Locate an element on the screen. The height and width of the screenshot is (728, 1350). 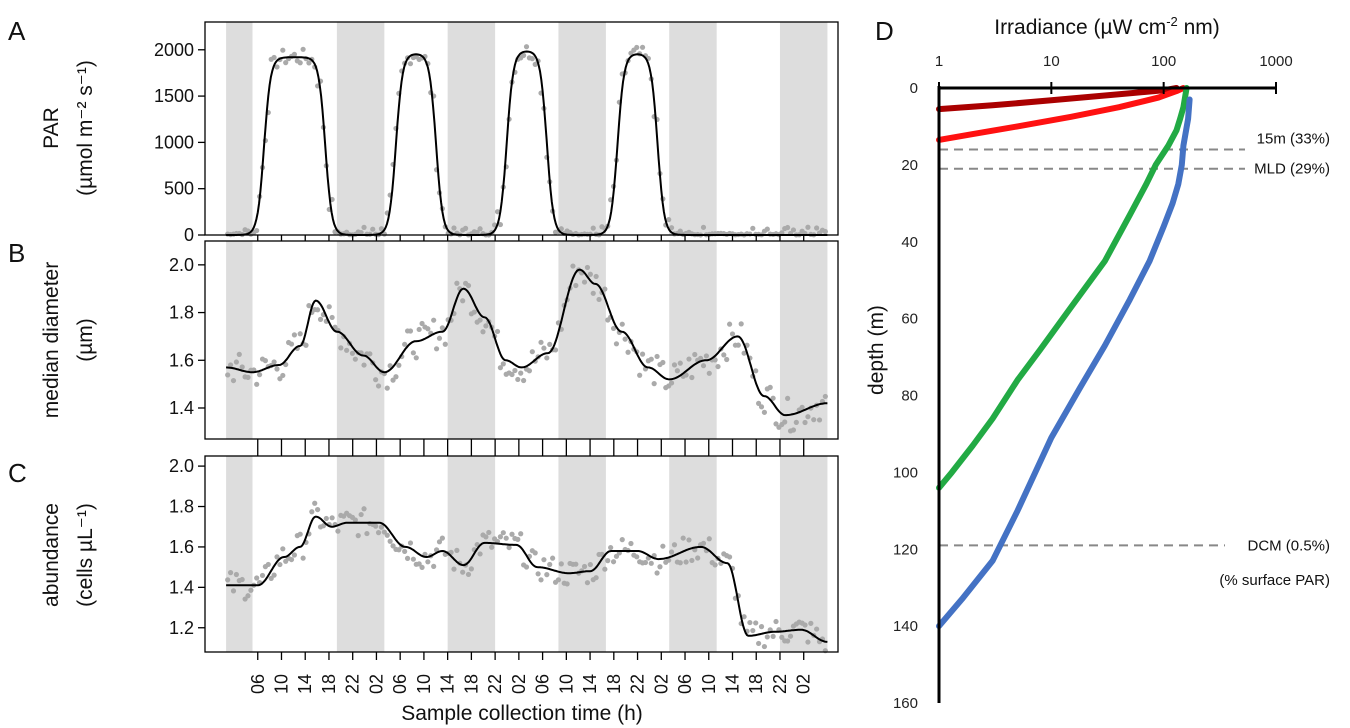
panel-c-points is located at coordinates (526, 577).